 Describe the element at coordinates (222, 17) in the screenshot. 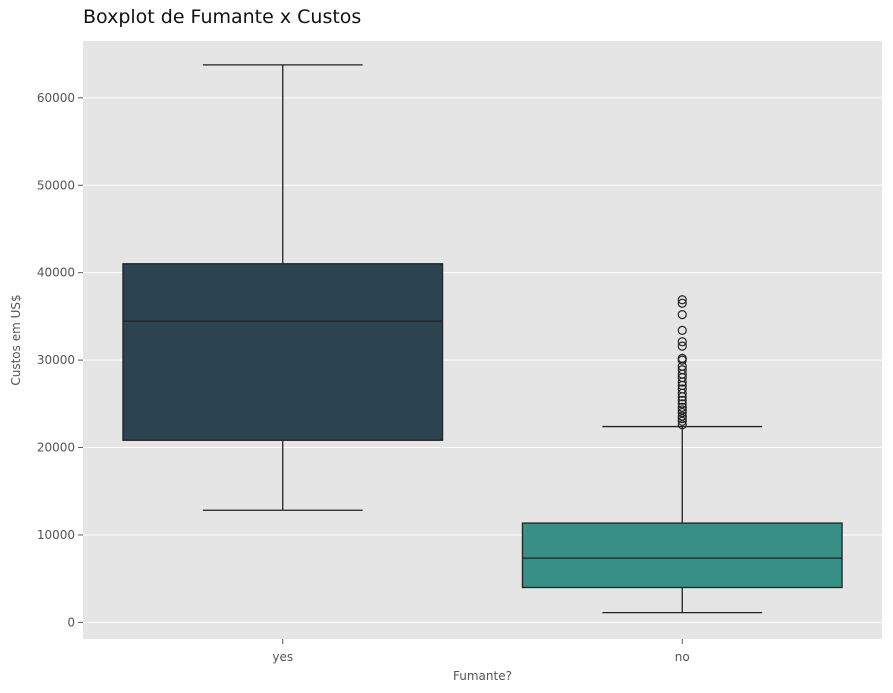

I see `chart-title: Boxplot de Fumante x Custos` at that location.